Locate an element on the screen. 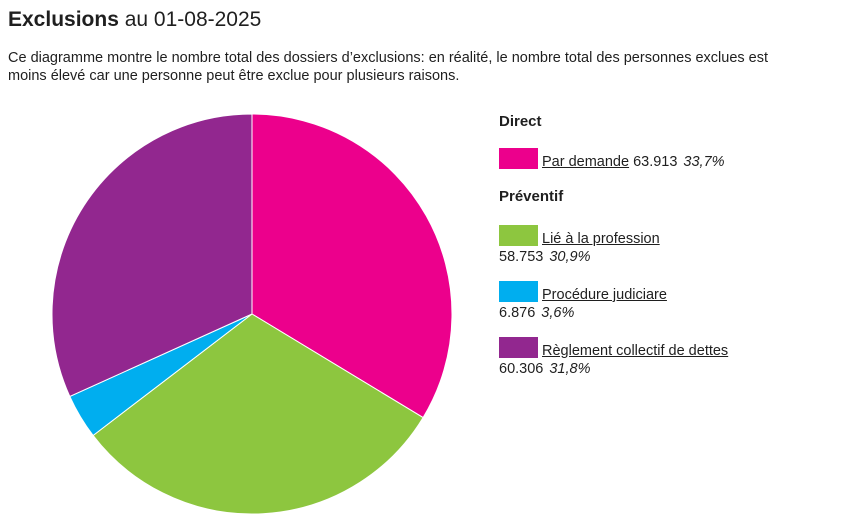 The width and height of the screenshot is (856, 526). pie-slice-reglement-collectif is located at coordinates (152, 255).